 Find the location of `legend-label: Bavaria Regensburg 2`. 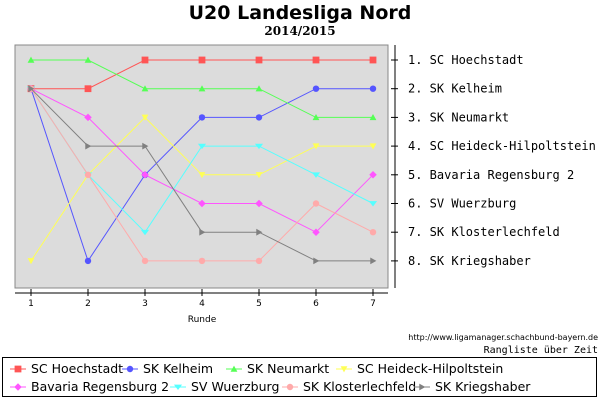

legend-label: Bavaria Regensburg 2 is located at coordinates (100, 386).